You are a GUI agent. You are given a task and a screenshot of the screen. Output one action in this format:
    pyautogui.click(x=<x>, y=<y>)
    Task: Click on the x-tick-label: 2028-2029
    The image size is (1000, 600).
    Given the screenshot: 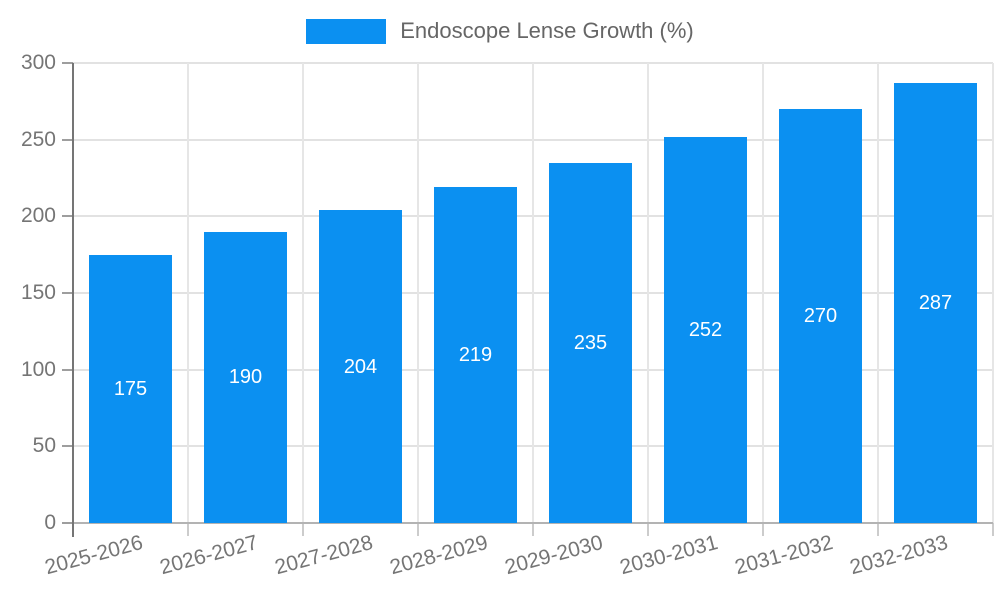 What is the action you would take?
    pyautogui.click(x=439, y=555)
    